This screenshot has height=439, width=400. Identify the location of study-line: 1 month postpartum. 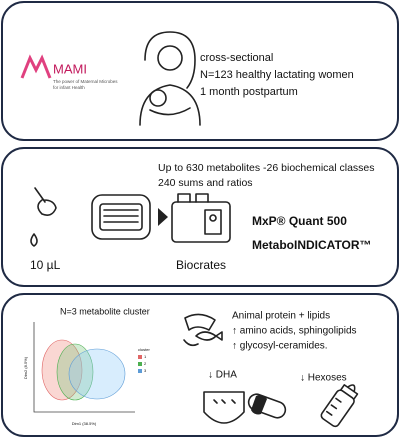
(249, 92).